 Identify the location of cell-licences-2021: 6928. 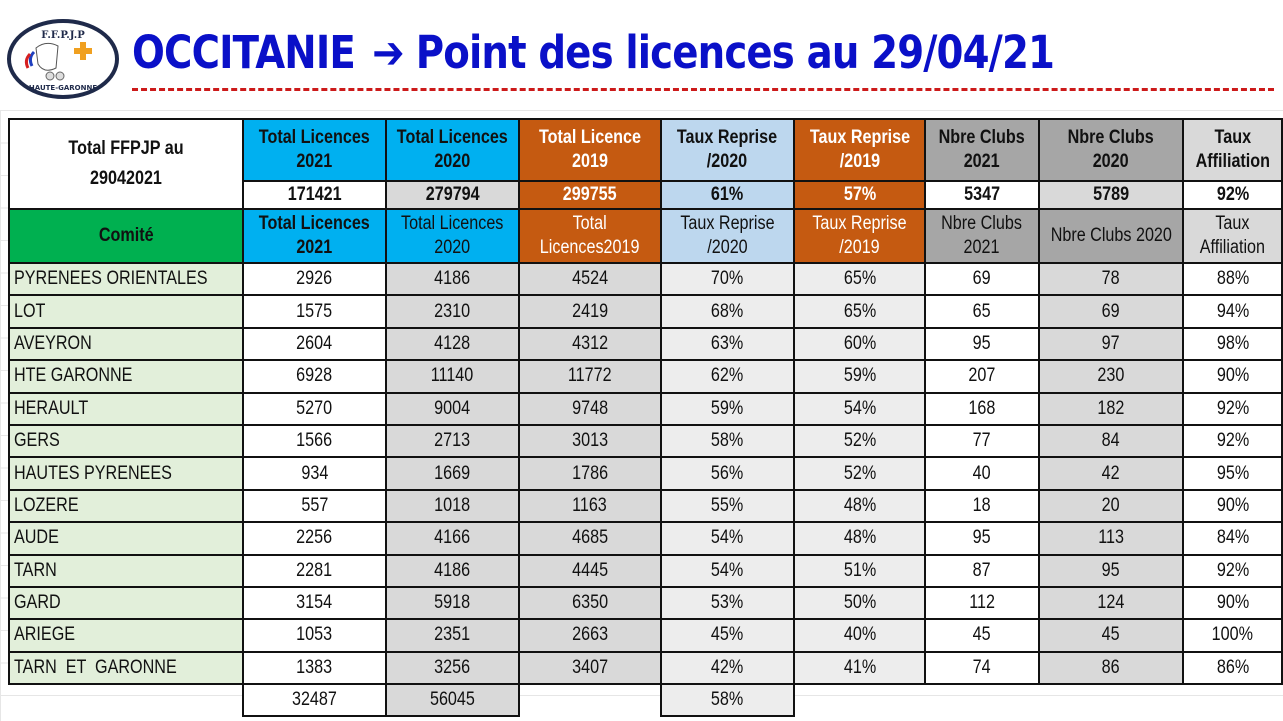
(314, 376).